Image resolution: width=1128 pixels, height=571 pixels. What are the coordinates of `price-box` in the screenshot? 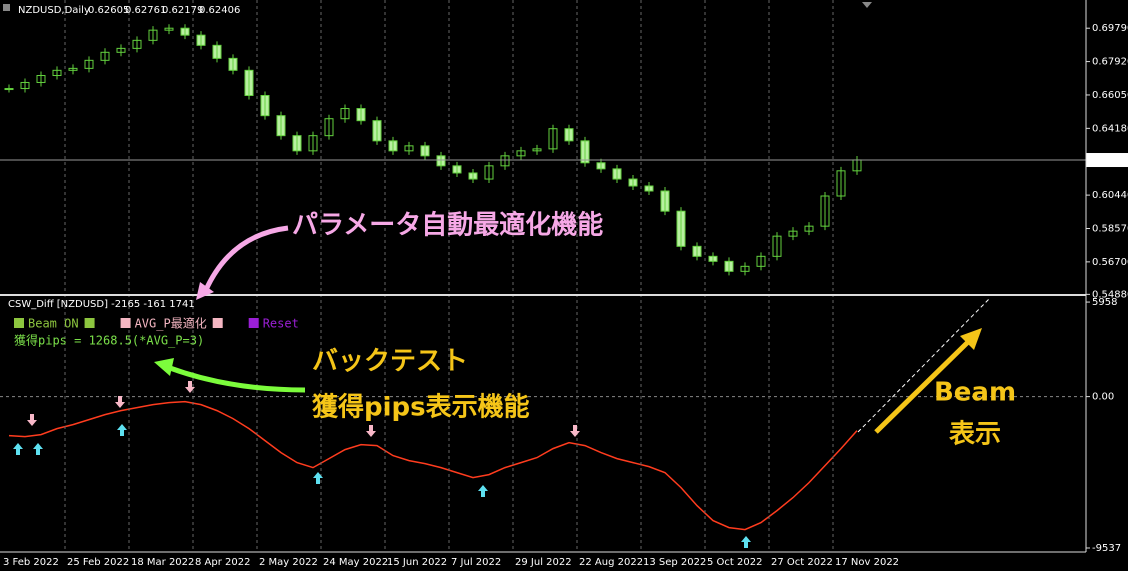 It's located at (1107, 160).